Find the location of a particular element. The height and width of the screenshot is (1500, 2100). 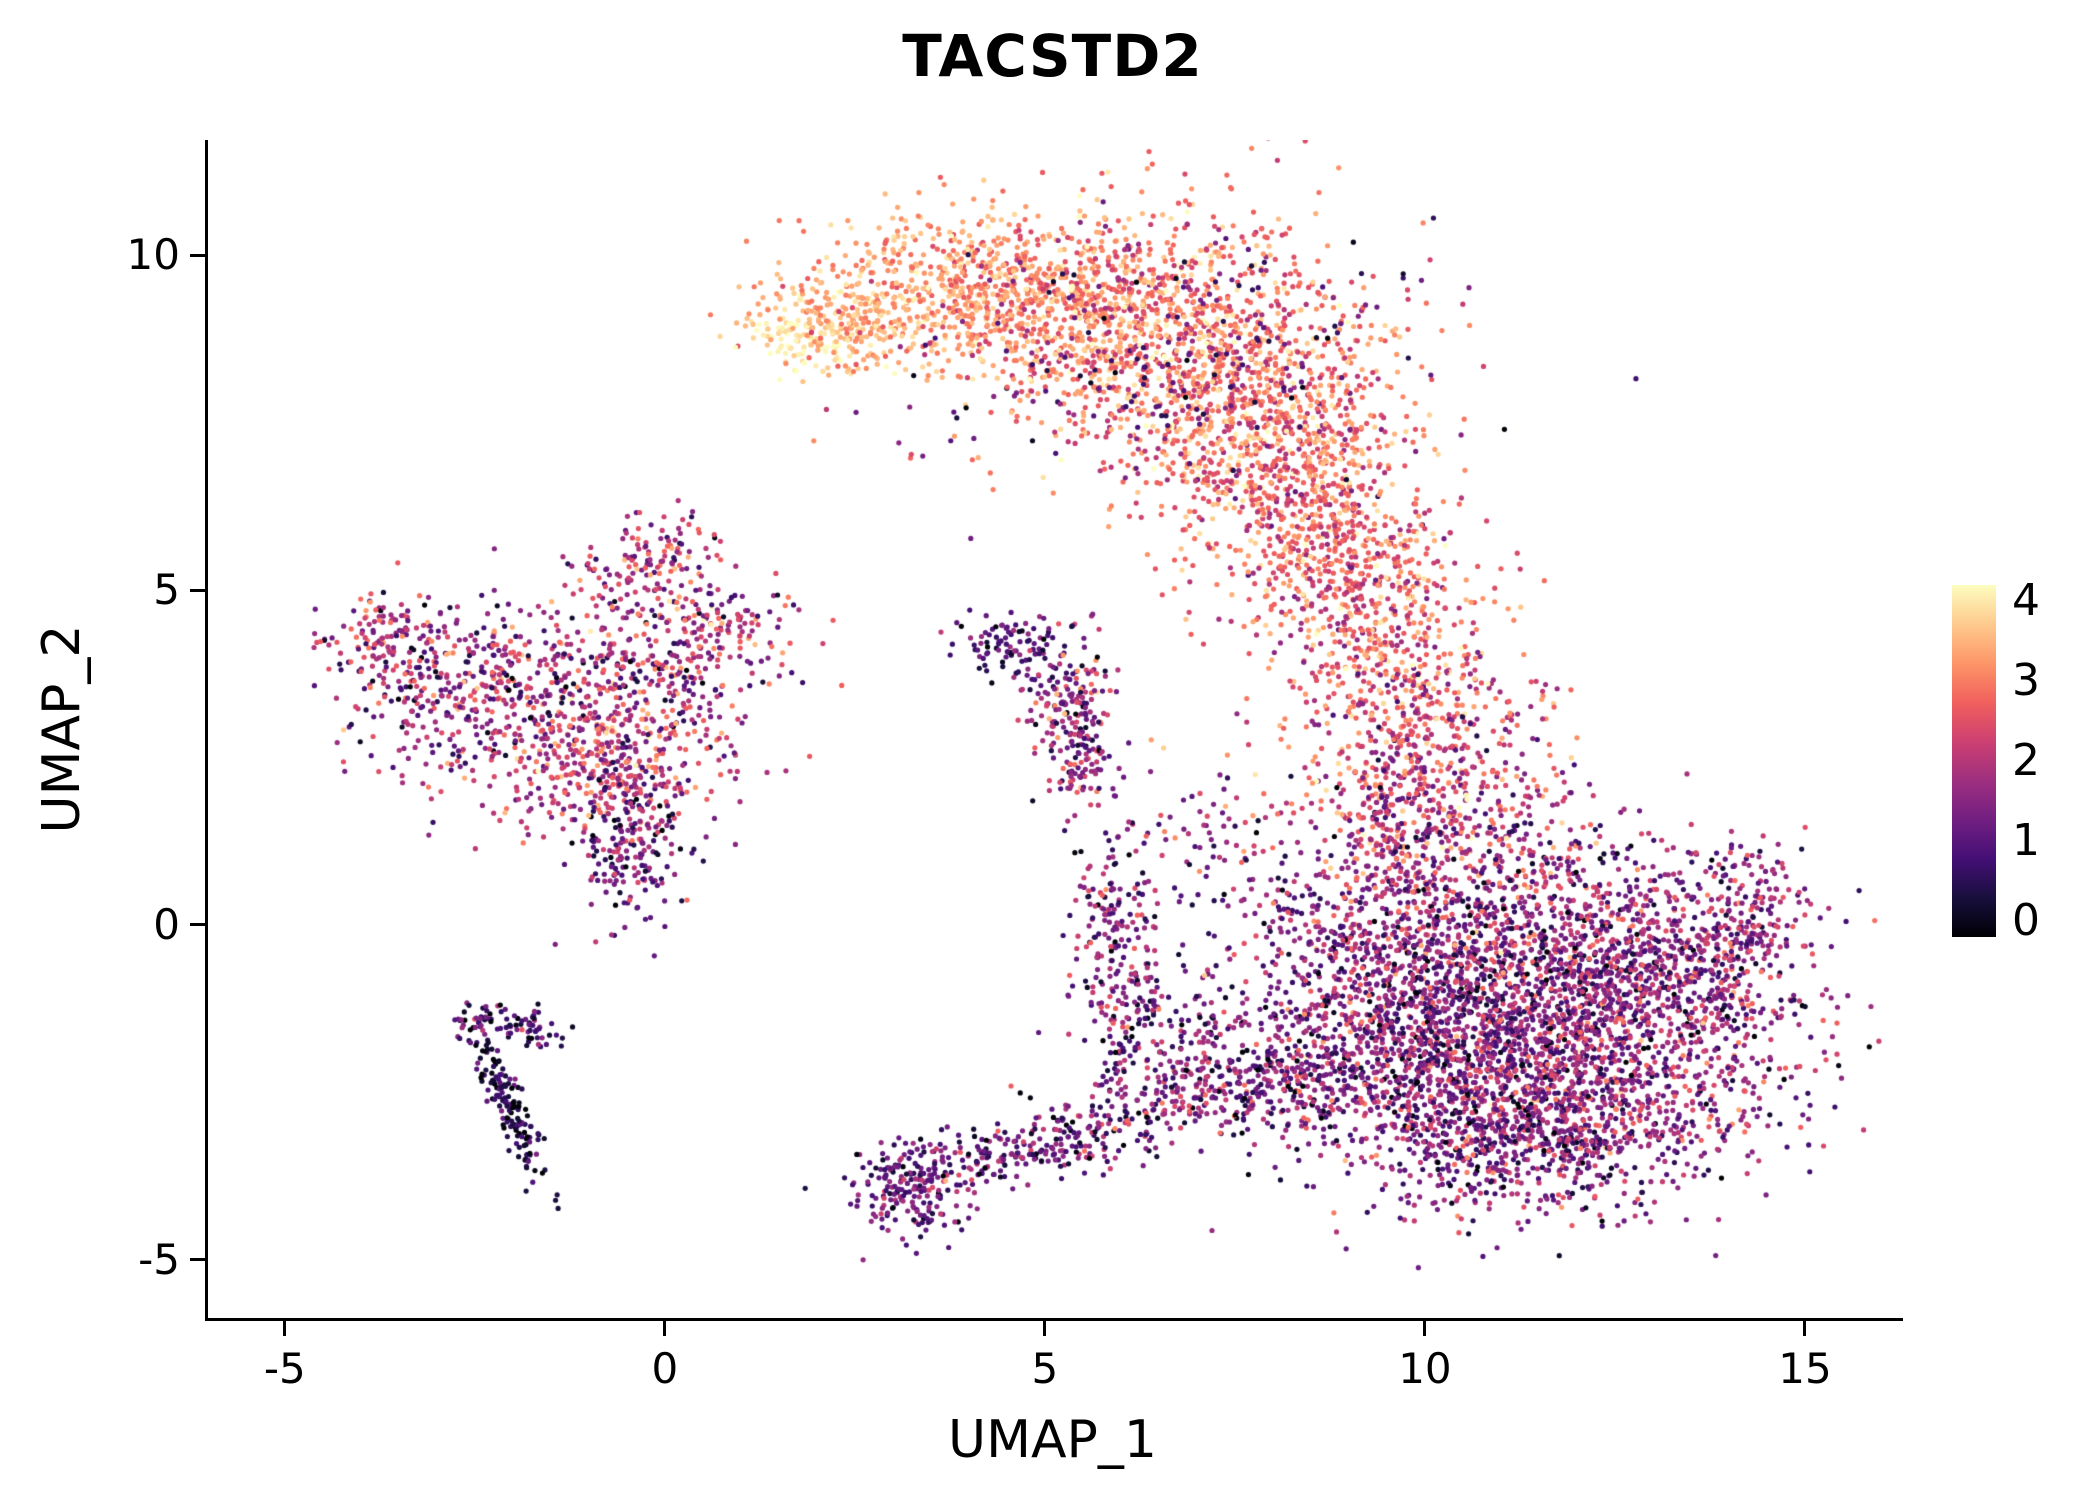

colorbar-tick-label: 0 is located at coordinates (2026, 920).